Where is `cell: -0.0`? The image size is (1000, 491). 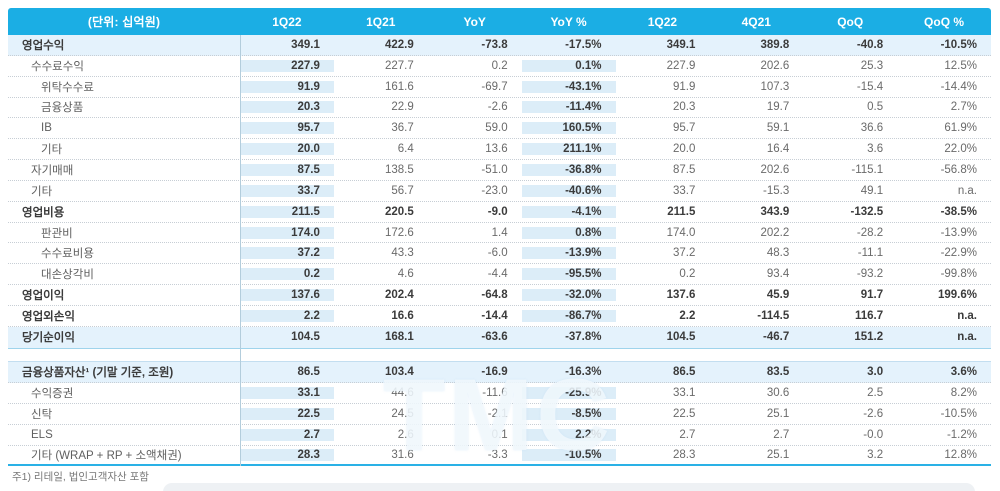 cell: -0.0 is located at coordinates (873, 434).